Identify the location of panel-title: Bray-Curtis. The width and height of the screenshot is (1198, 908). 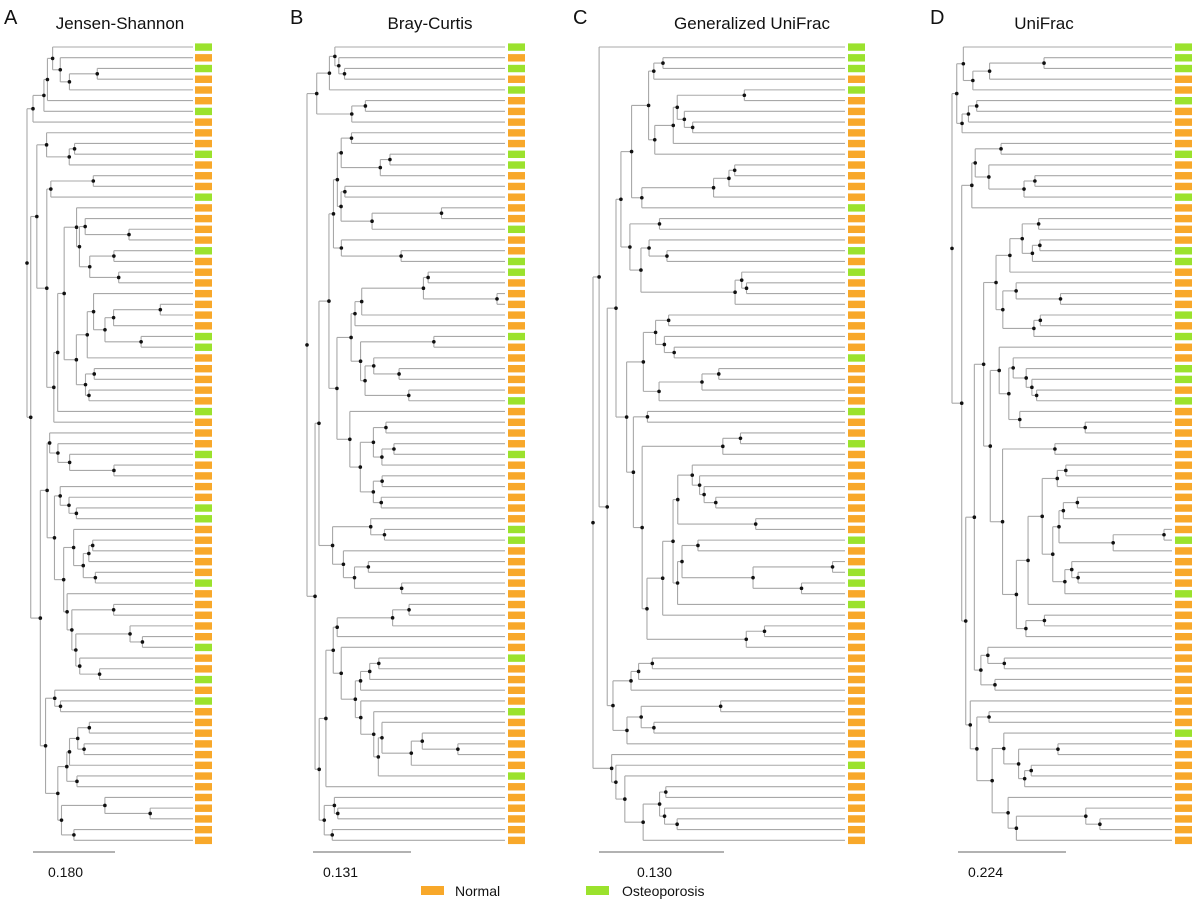
(429, 23).